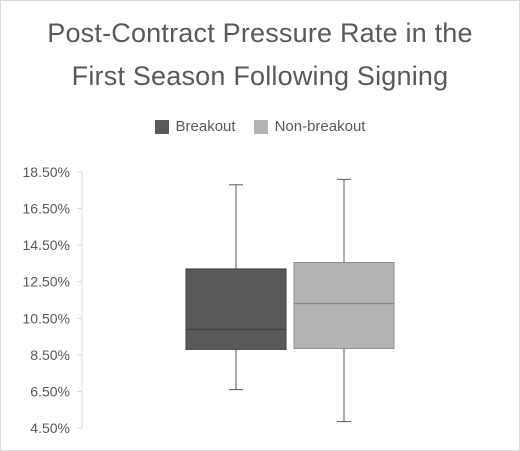  Describe the element at coordinates (46, 172) in the screenshot. I see `y-tick-label: 18.50%` at that location.